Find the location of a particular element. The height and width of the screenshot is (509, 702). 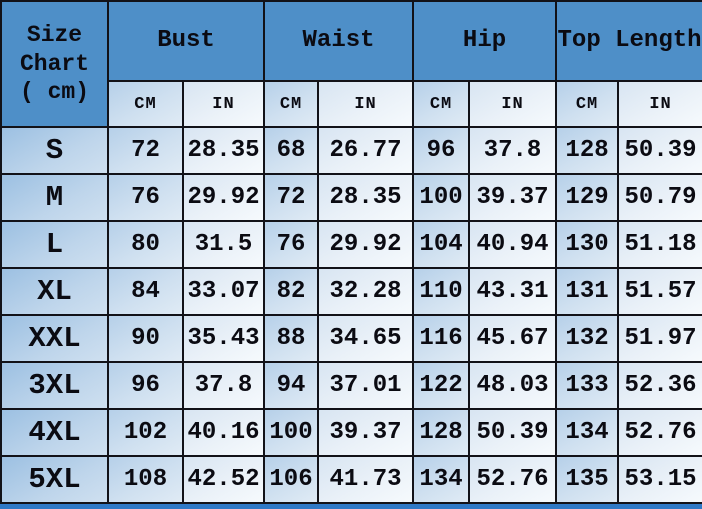

cell-bust-in: 31.5 is located at coordinates (223, 244).